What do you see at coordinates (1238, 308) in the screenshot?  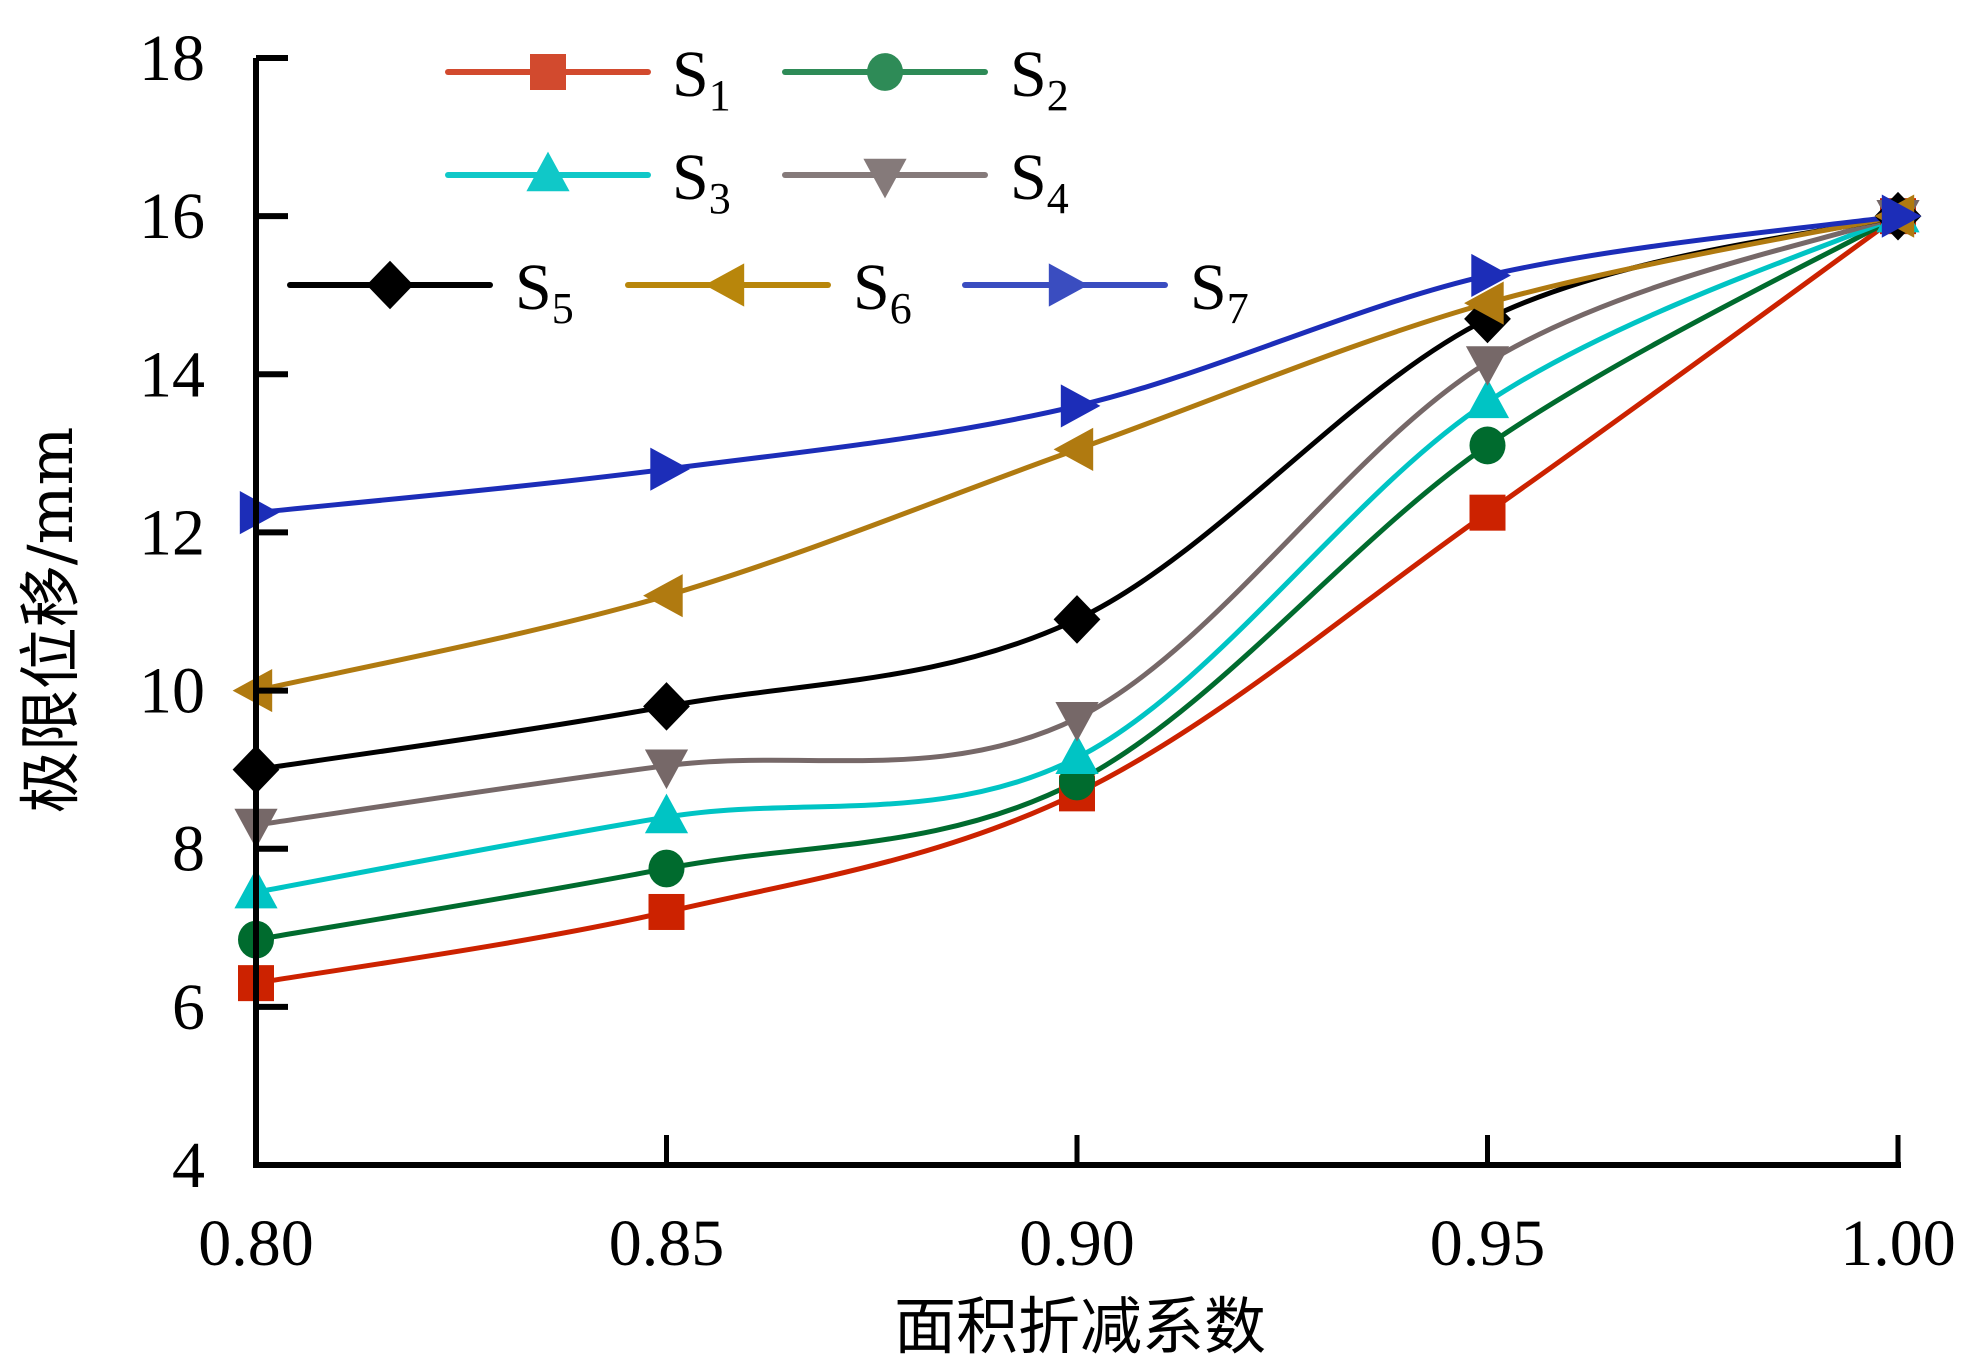 I see `legend-label-subscript: 7` at bounding box center [1238, 308].